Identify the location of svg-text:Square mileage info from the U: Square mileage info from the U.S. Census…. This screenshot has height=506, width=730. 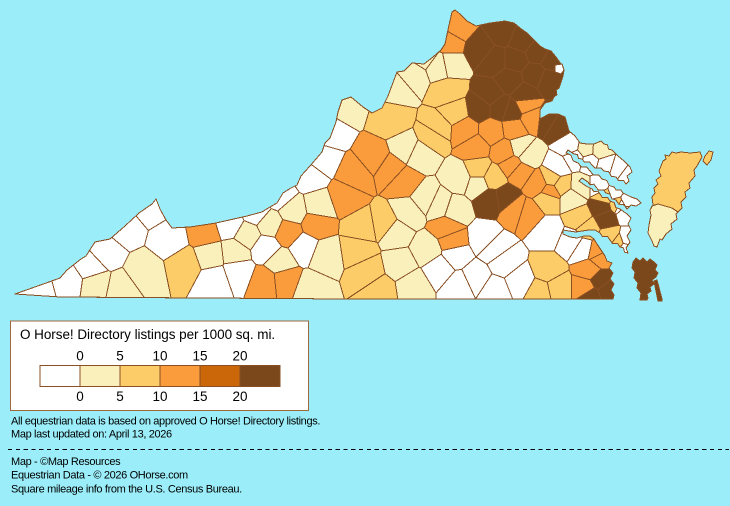
(126, 490).